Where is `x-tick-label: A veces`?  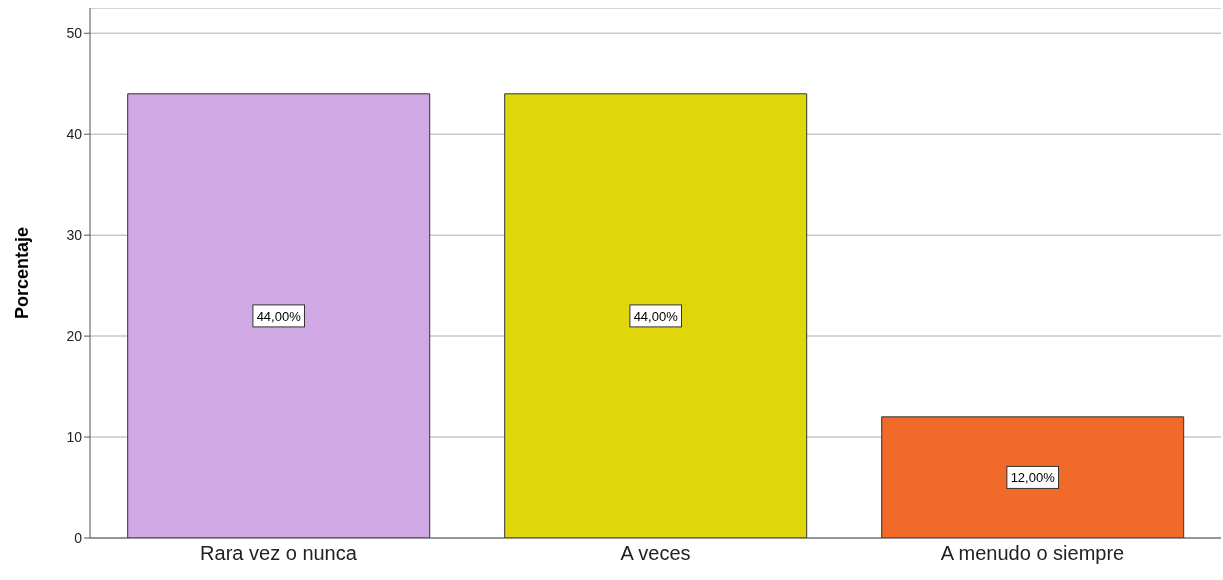 x-tick-label: A veces is located at coordinates (655, 553).